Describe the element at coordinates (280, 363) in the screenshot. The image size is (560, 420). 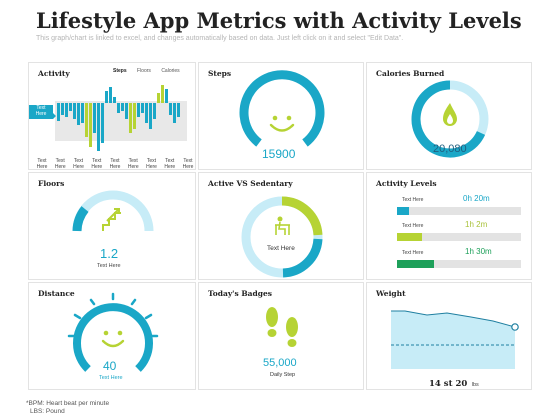
I see `badges-value: 55,000` at that location.